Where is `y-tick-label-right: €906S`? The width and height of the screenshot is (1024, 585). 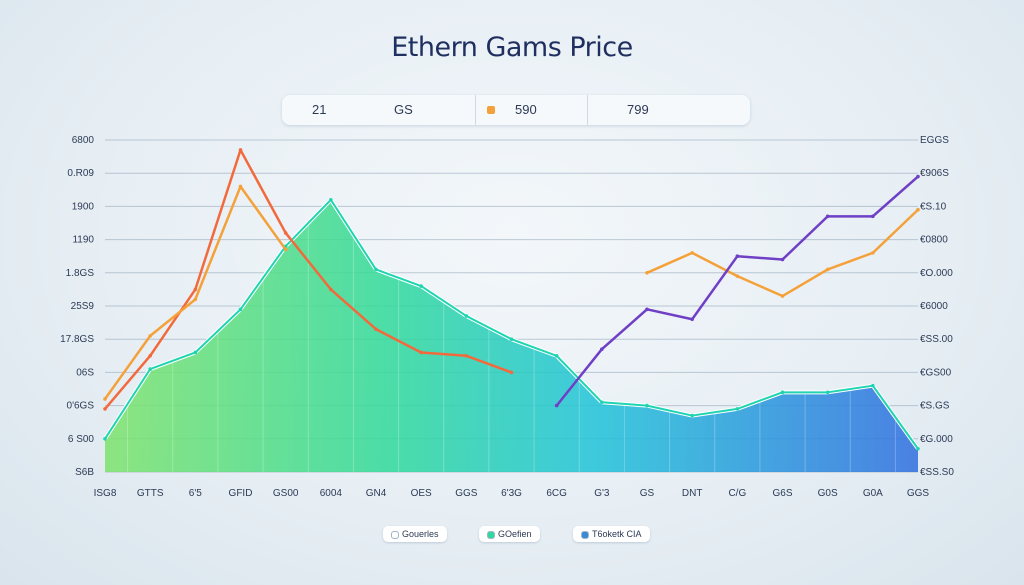 y-tick-label-right: €906S is located at coordinates (934, 173).